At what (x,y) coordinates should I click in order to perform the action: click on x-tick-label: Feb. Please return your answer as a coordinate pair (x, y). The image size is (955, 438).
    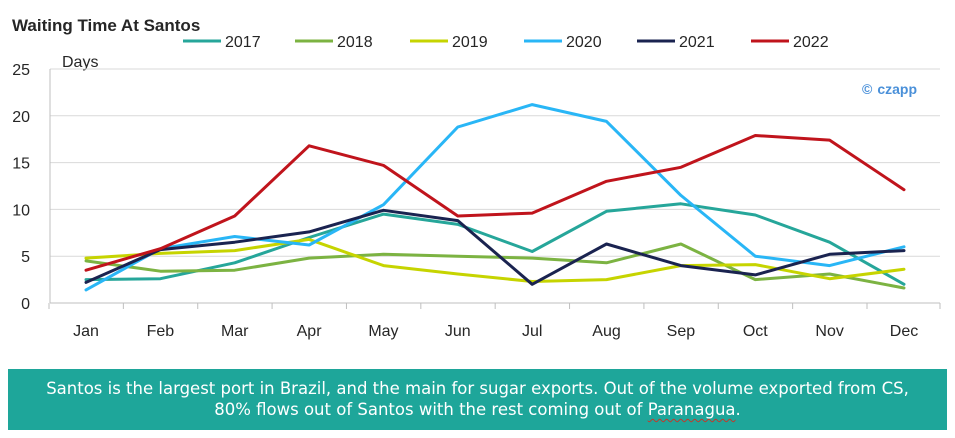
    Looking at the image, I should click on (161, 331).